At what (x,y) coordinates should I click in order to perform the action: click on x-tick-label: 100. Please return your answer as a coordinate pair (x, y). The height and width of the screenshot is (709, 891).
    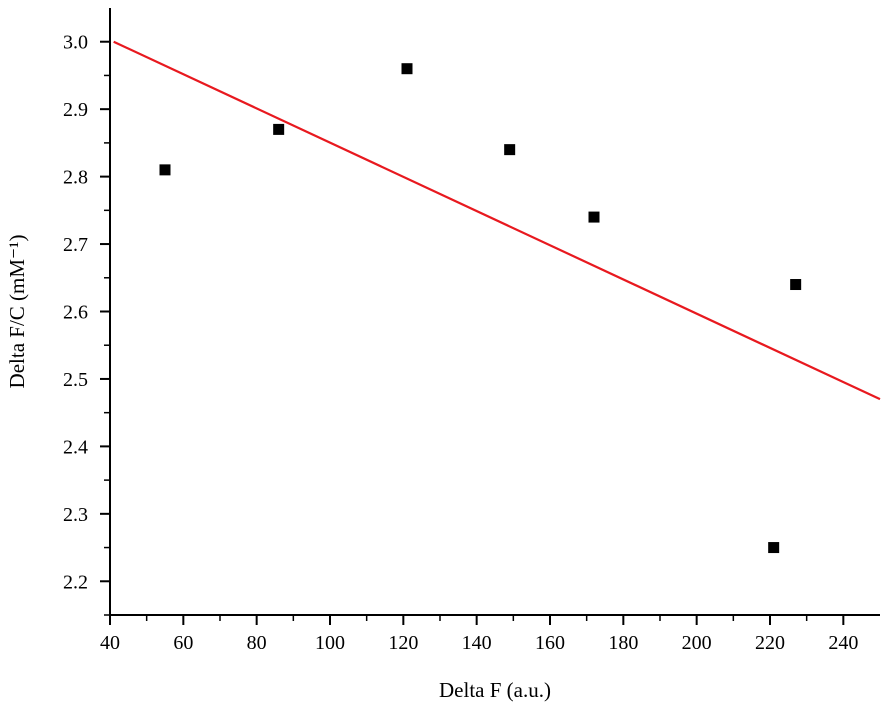
    Looking at the image, I should click on (330, 643).